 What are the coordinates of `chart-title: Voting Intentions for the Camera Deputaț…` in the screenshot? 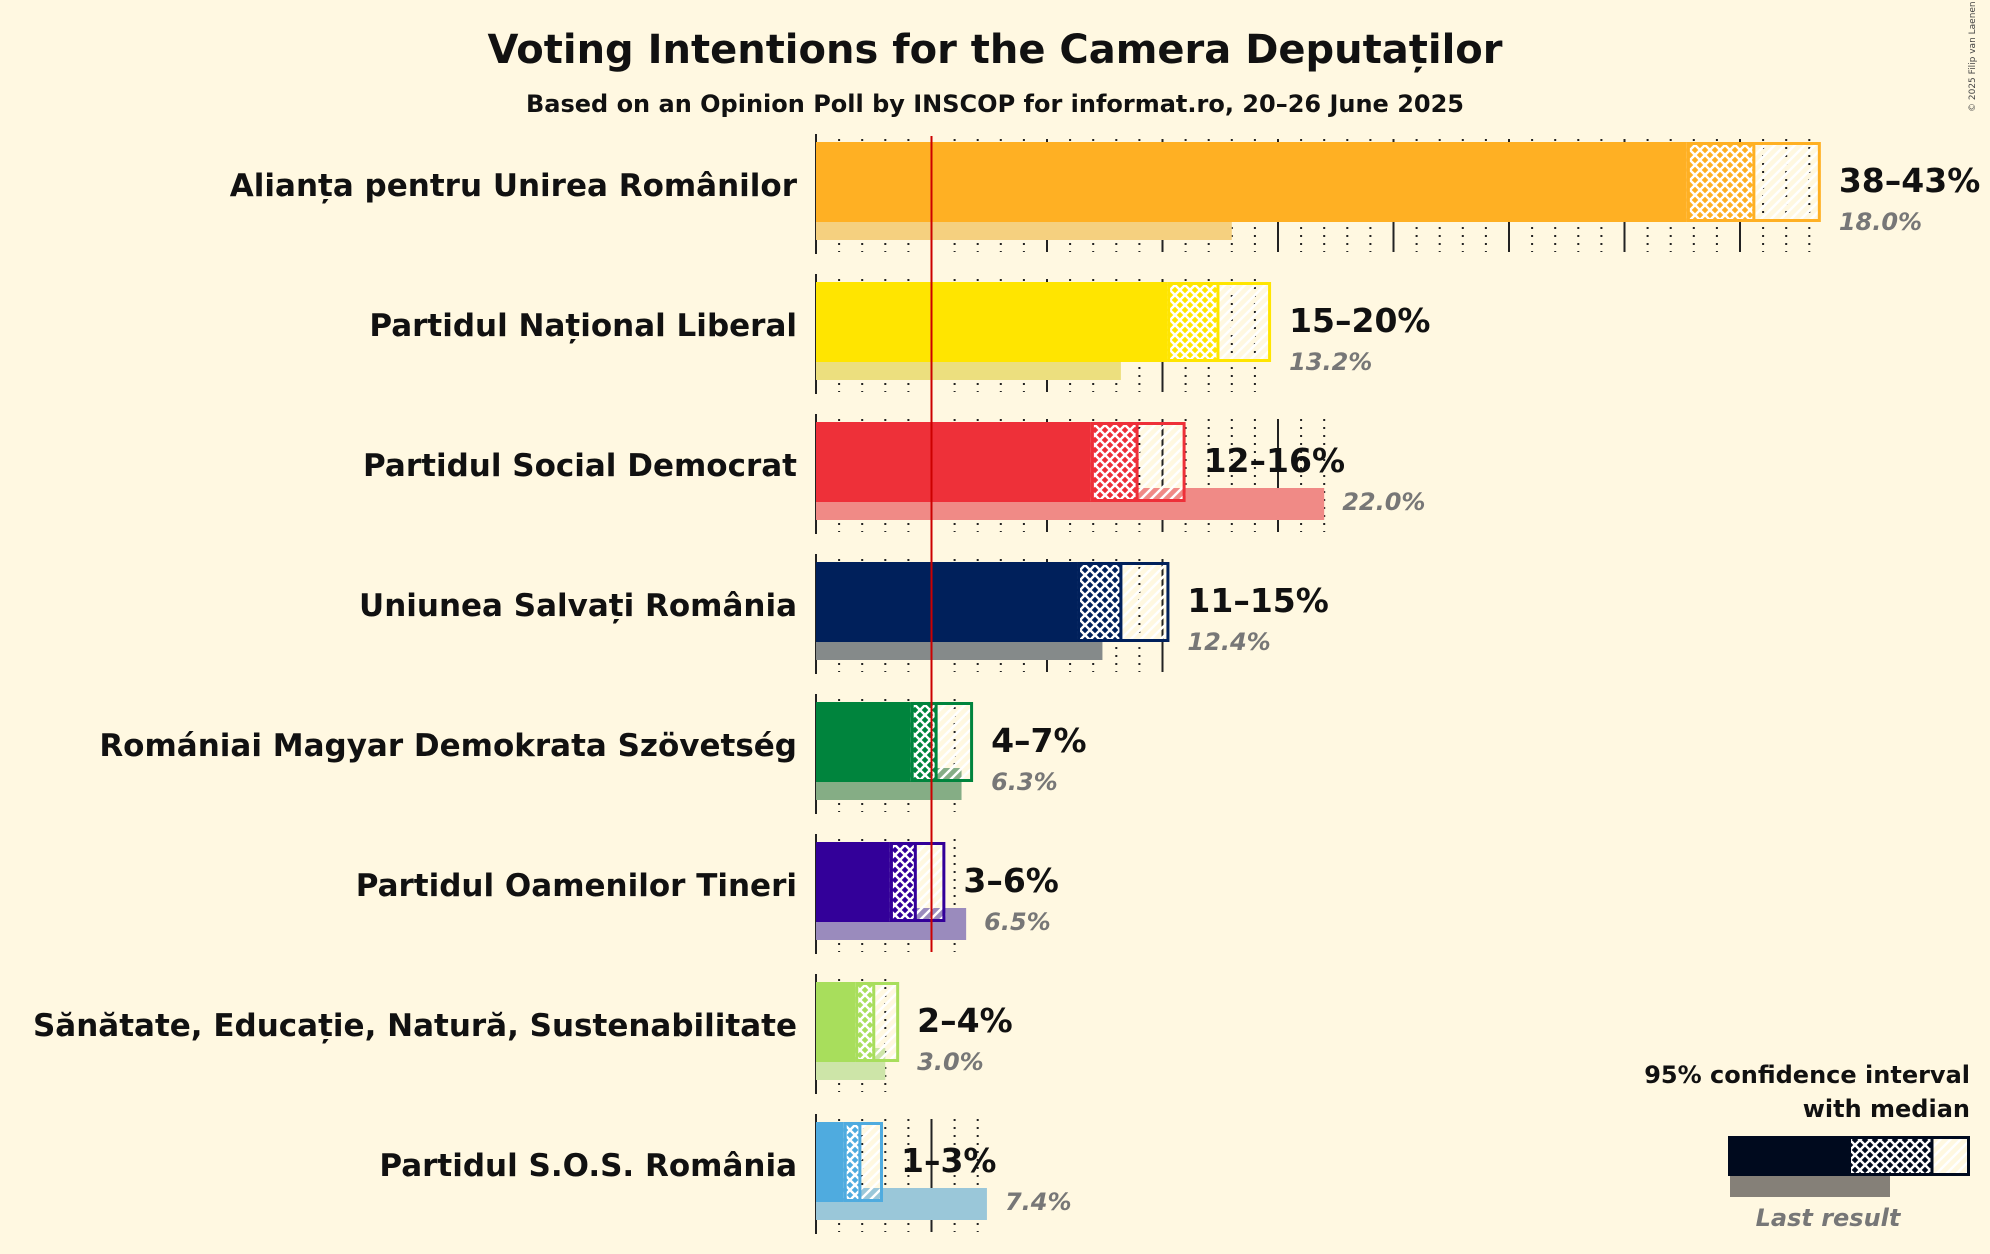 It's located at (994, 50).